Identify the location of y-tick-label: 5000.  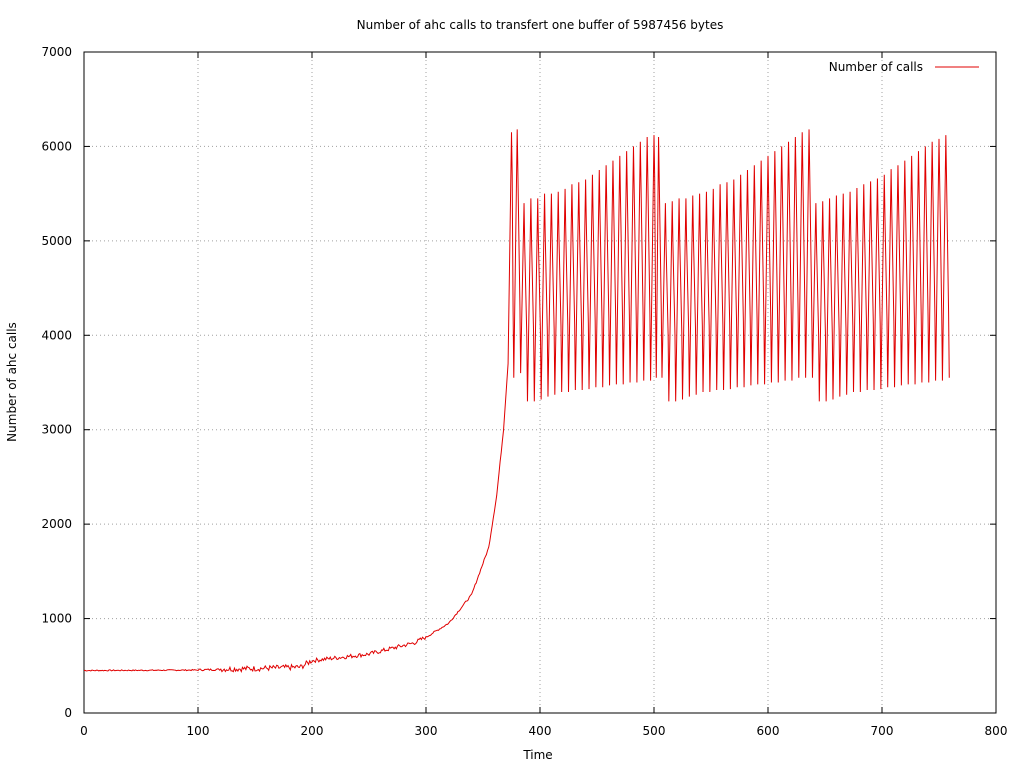
(56, 241).